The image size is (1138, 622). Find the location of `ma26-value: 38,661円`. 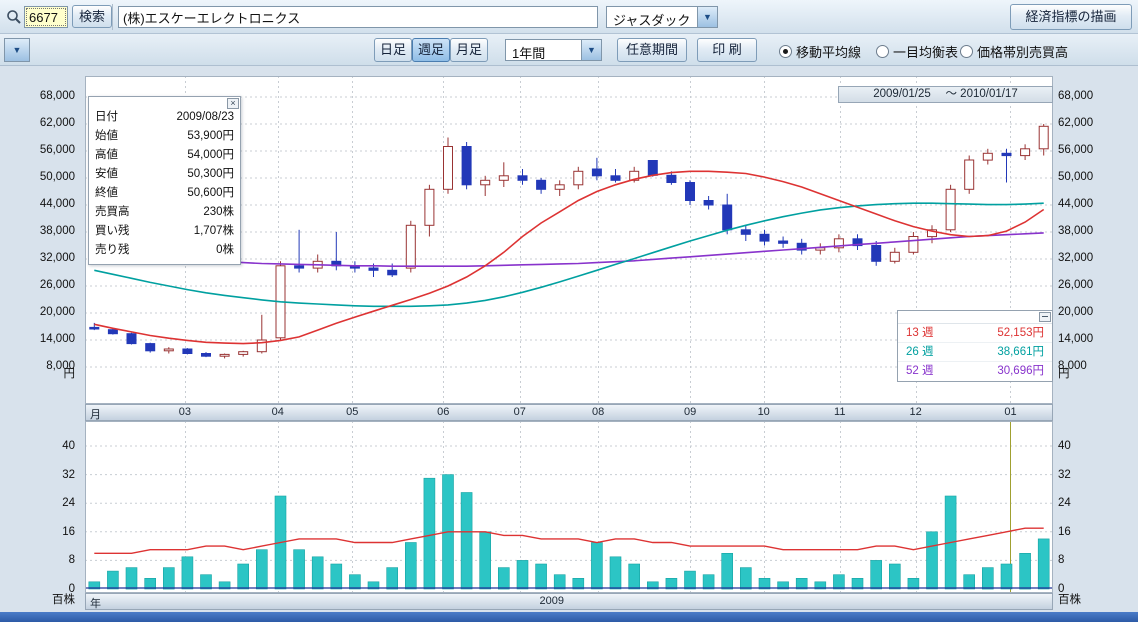

ma26-value: 38,661円 is located at coordinates (1020, 352).